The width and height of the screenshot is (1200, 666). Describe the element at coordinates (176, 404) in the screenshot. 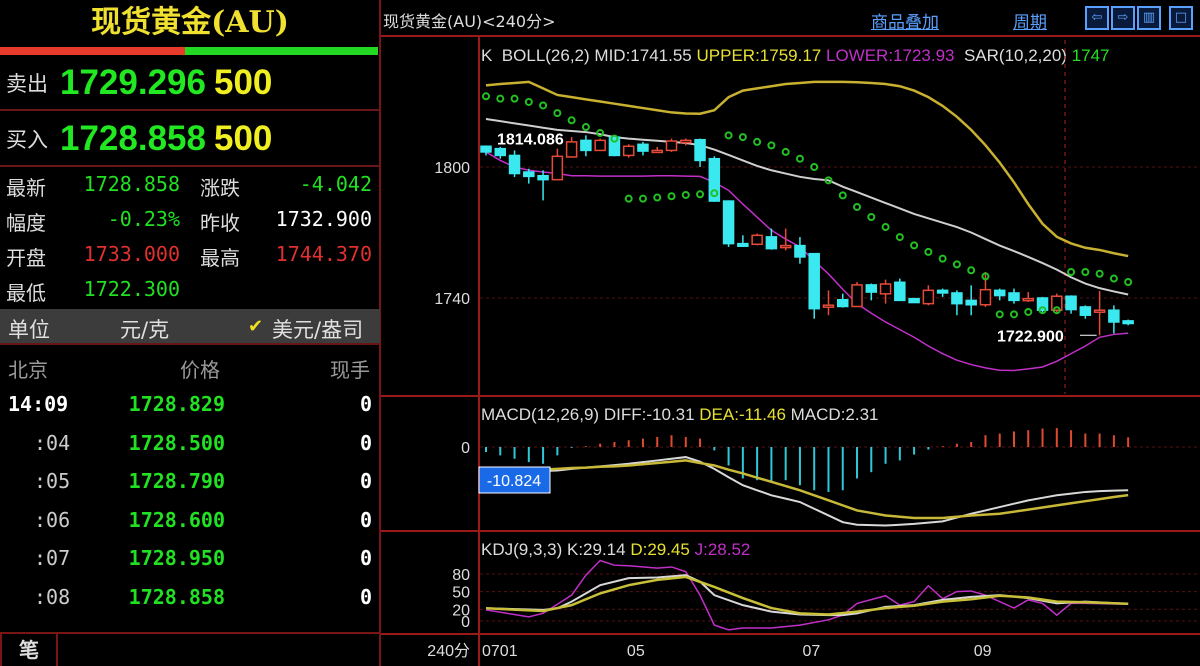

I see `tick-price: 1728.829` at that location.